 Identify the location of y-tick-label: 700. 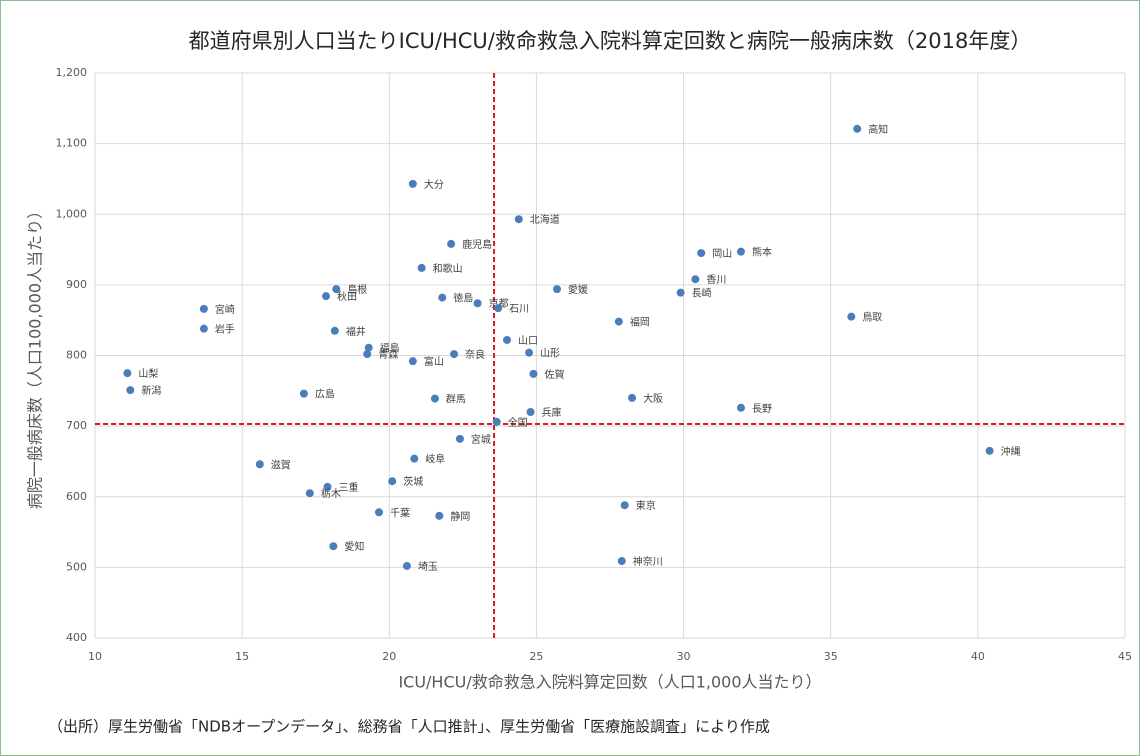
(76, 425).